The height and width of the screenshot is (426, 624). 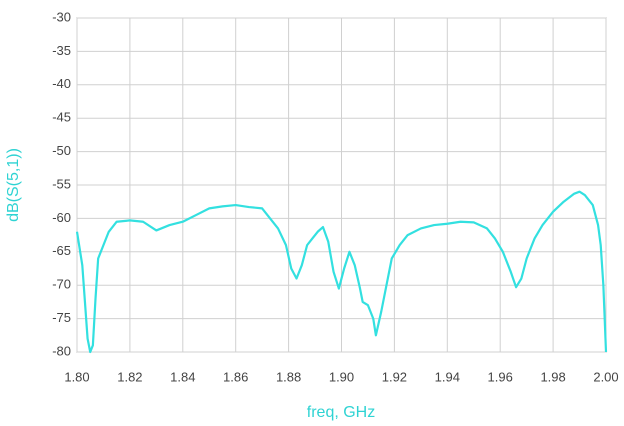 I want to click on y-tick-label: -30, so click(x=61, y=16).